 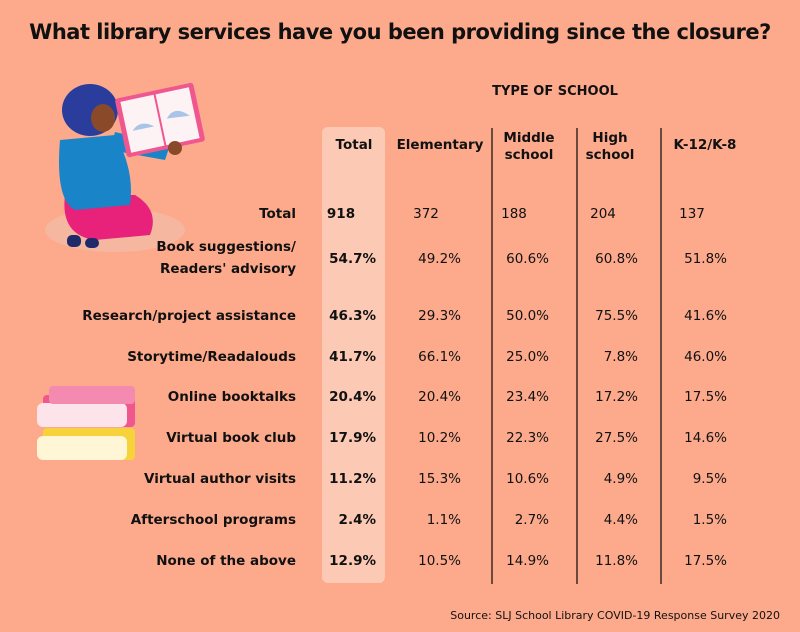 I want to click on row-label: Storytime/Readalouds, so click(x=211, y=357).